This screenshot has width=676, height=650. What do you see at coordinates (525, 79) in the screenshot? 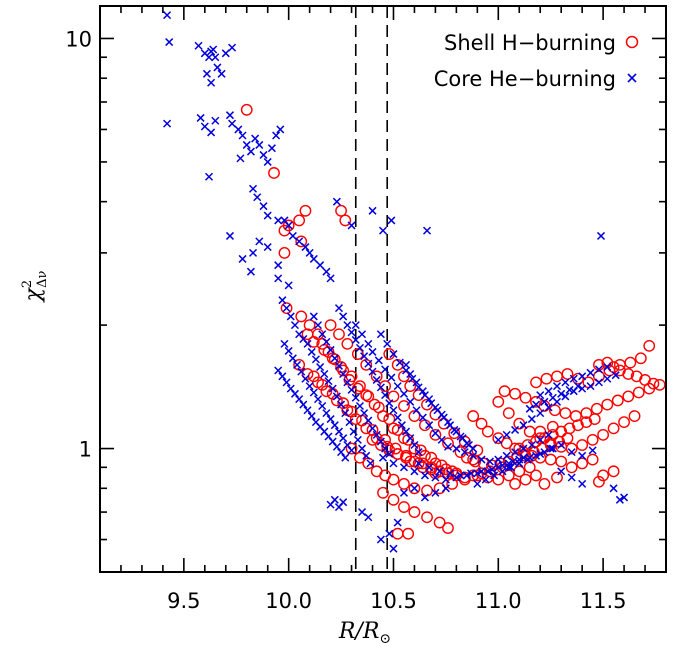
I see `legend-label-core: Core He−burning` at bounding box center [525, 79].